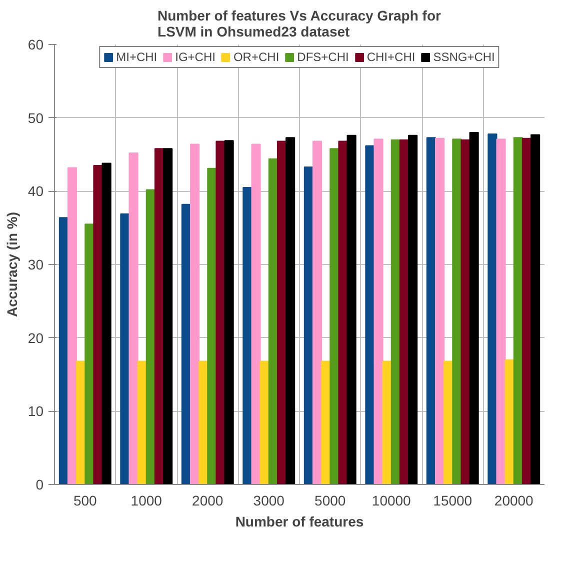 The image size is (579, 585). Describe the element at coordinates (452, 500) in the screenshot. I see `x-tick-label: 15000` at that location.